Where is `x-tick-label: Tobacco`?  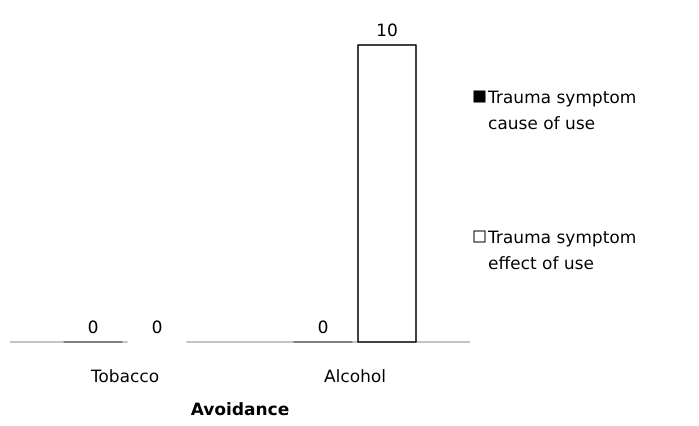
x-tick-label: Tobacco is located at coordinates (125, 377).